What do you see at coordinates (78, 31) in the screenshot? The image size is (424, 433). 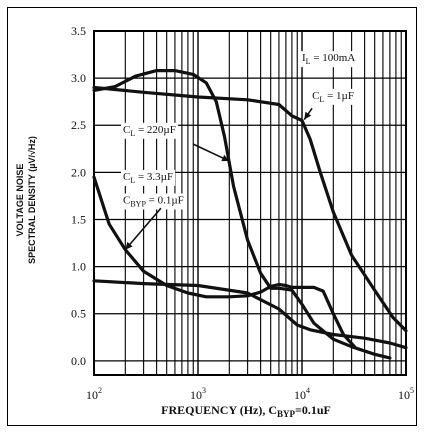 I see `y-tick-label: 3.5` at bounding box center [78, 31].